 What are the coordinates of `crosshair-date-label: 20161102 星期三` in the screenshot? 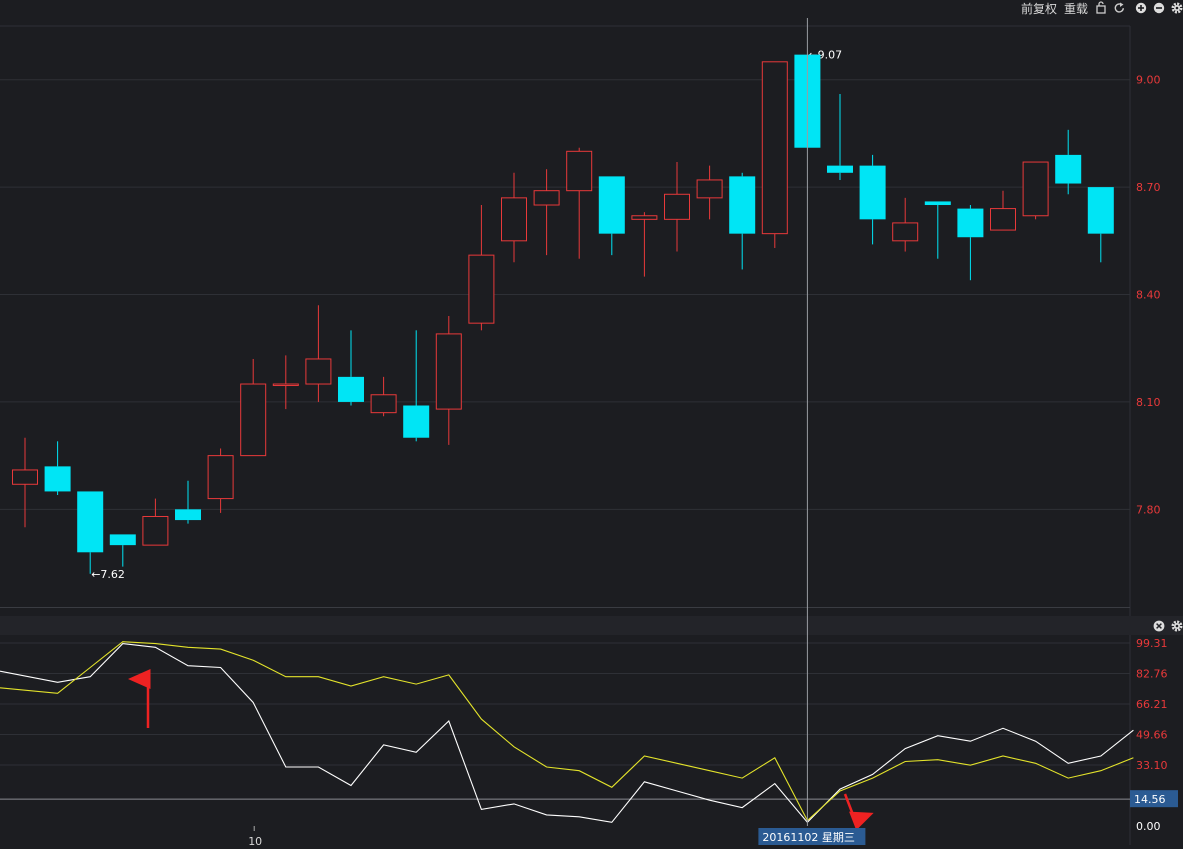 It's located at (808, 837).